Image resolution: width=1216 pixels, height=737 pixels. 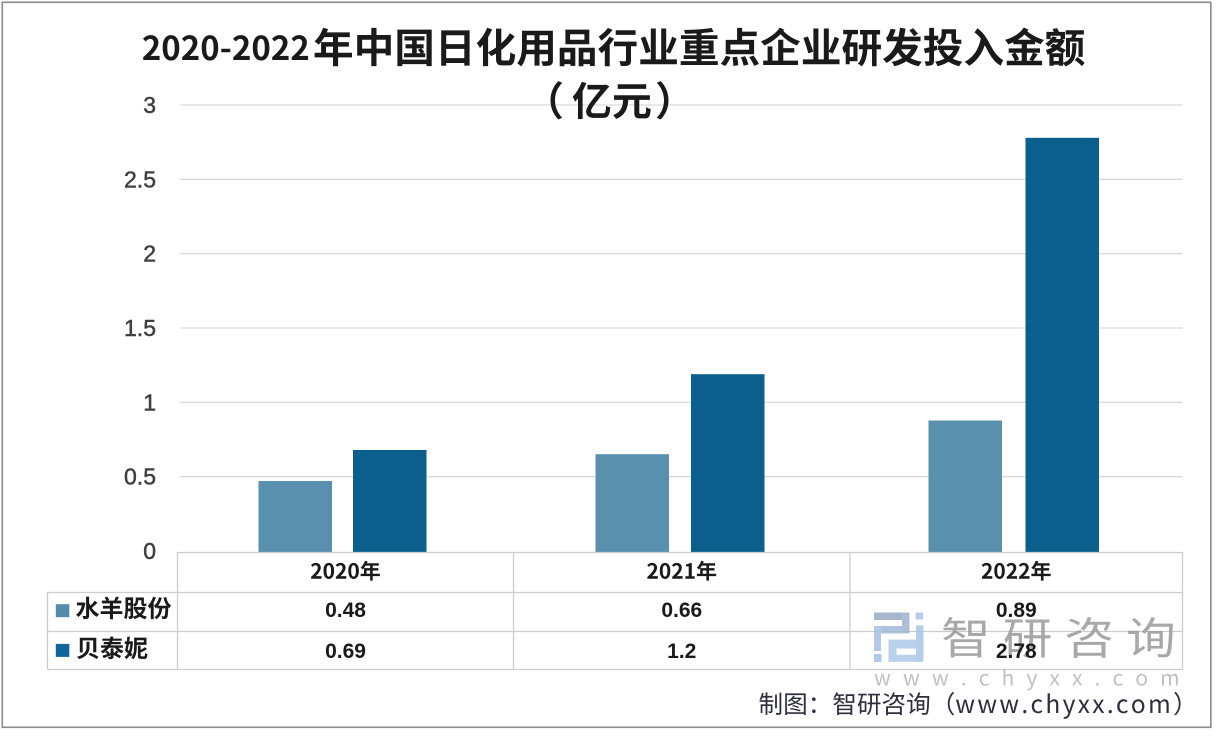 What do you see at coordinates (1016, 651) in the screenshot?
I see `svg-text: 2.78` at bounding box center [1016, 651].